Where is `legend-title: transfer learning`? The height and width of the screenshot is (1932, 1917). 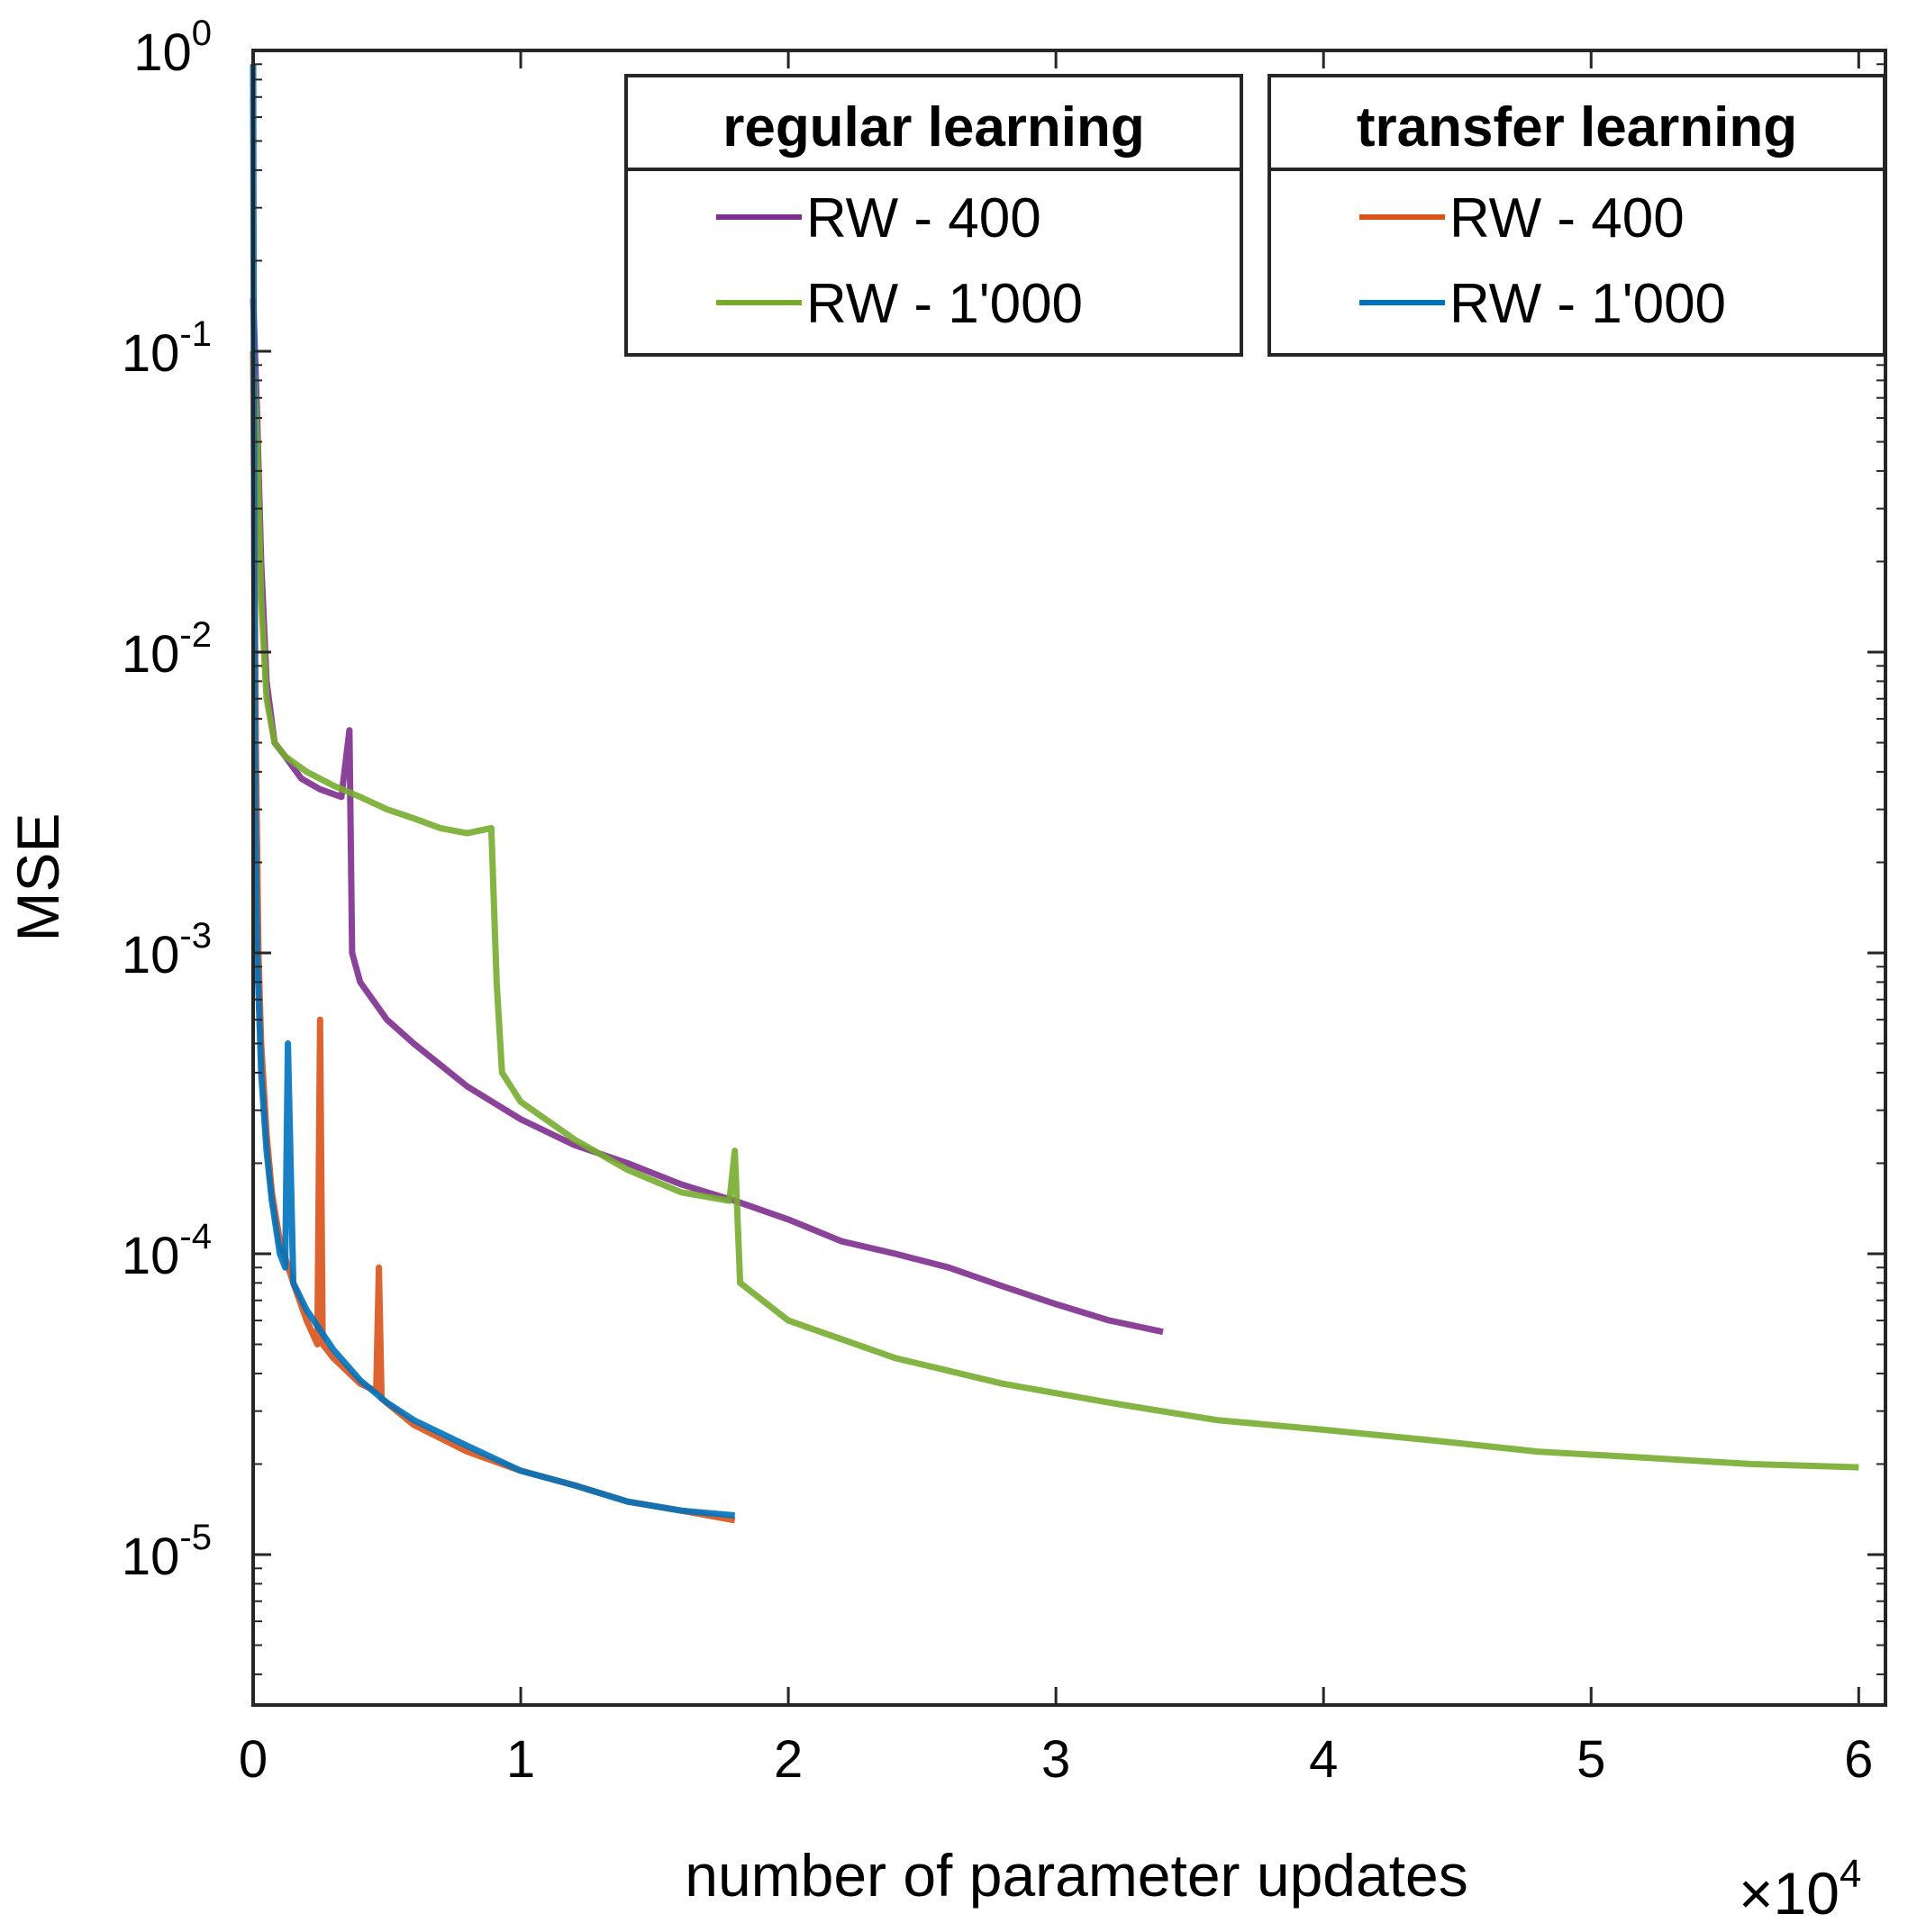 legend-title: transfer learning is located at coordinates (1577, 127).